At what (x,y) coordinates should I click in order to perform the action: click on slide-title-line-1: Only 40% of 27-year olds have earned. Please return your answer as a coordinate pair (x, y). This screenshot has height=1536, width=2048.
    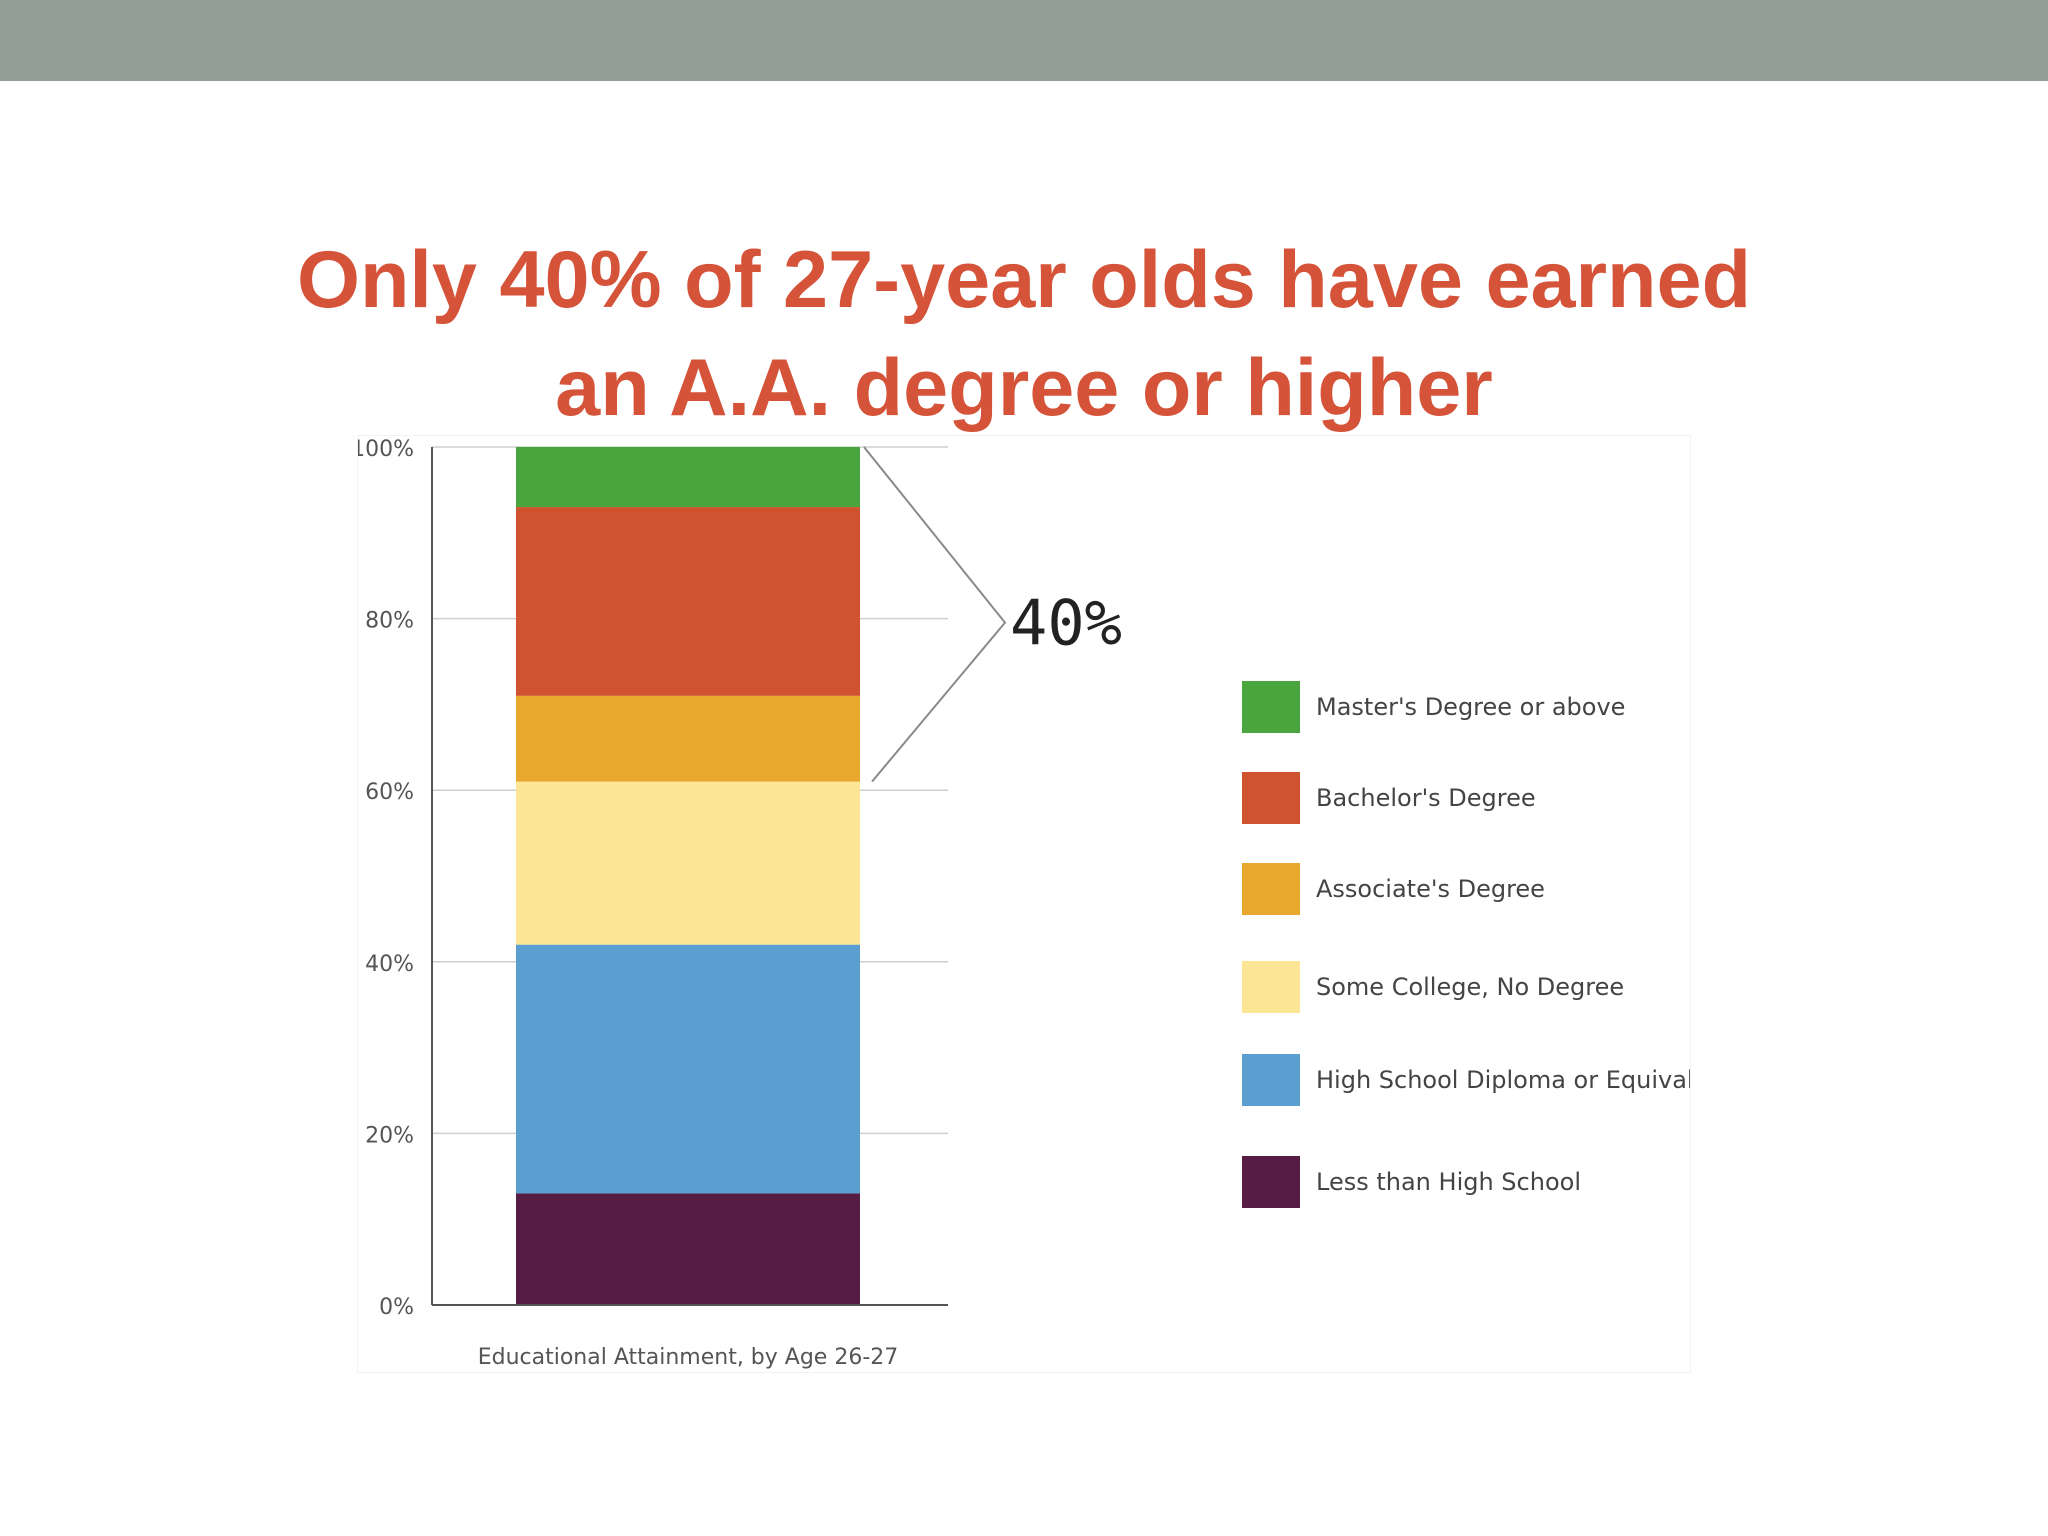
    Looking at the image, I should click on (1024, 280).